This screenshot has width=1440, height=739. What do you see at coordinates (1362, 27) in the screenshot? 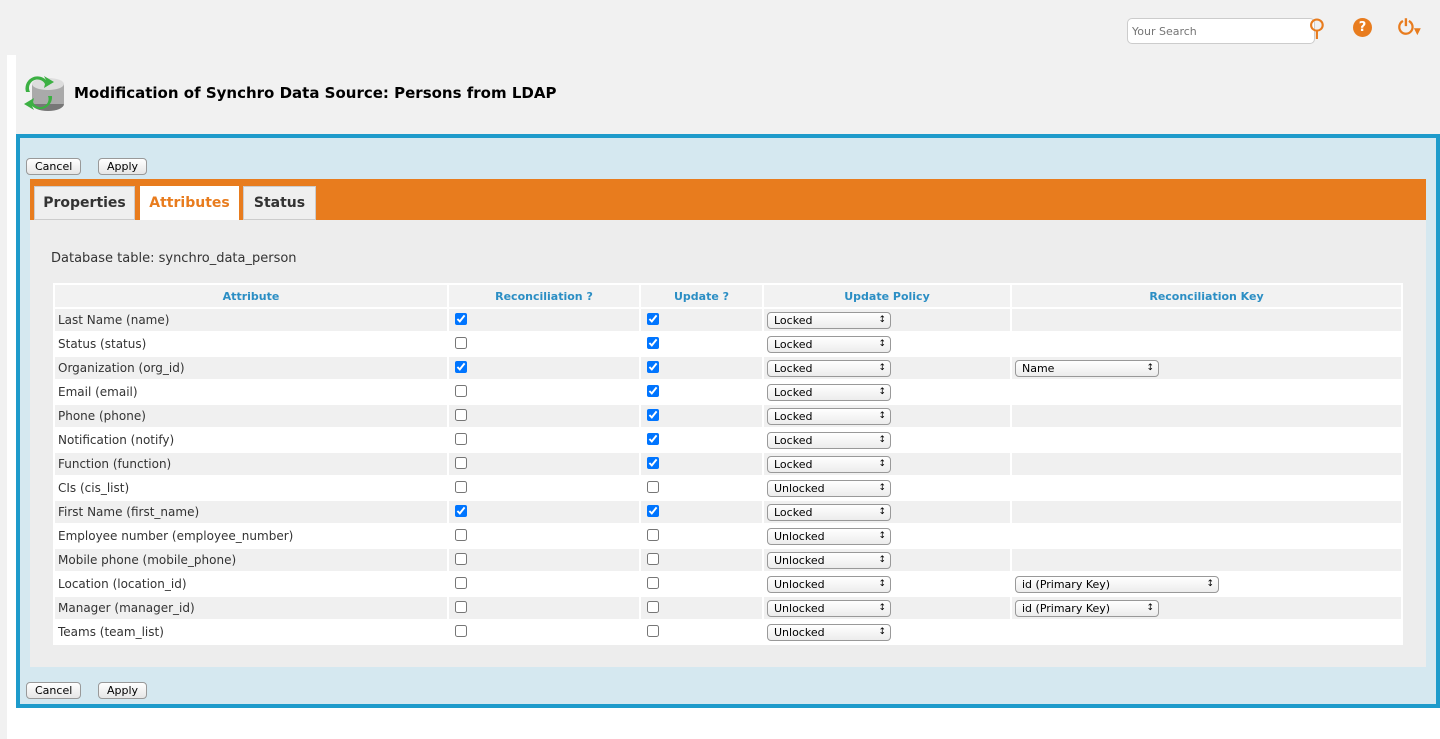
I see `help-icon: ?` at bounding box center [1362, 27].